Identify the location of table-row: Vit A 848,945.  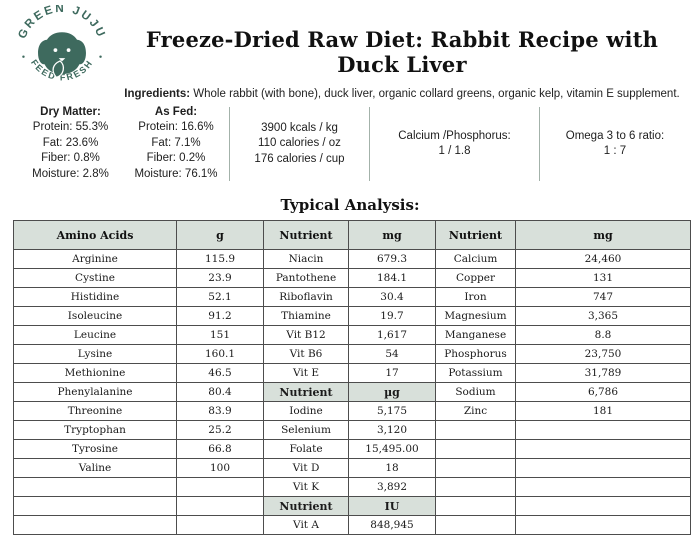
(352, 525).